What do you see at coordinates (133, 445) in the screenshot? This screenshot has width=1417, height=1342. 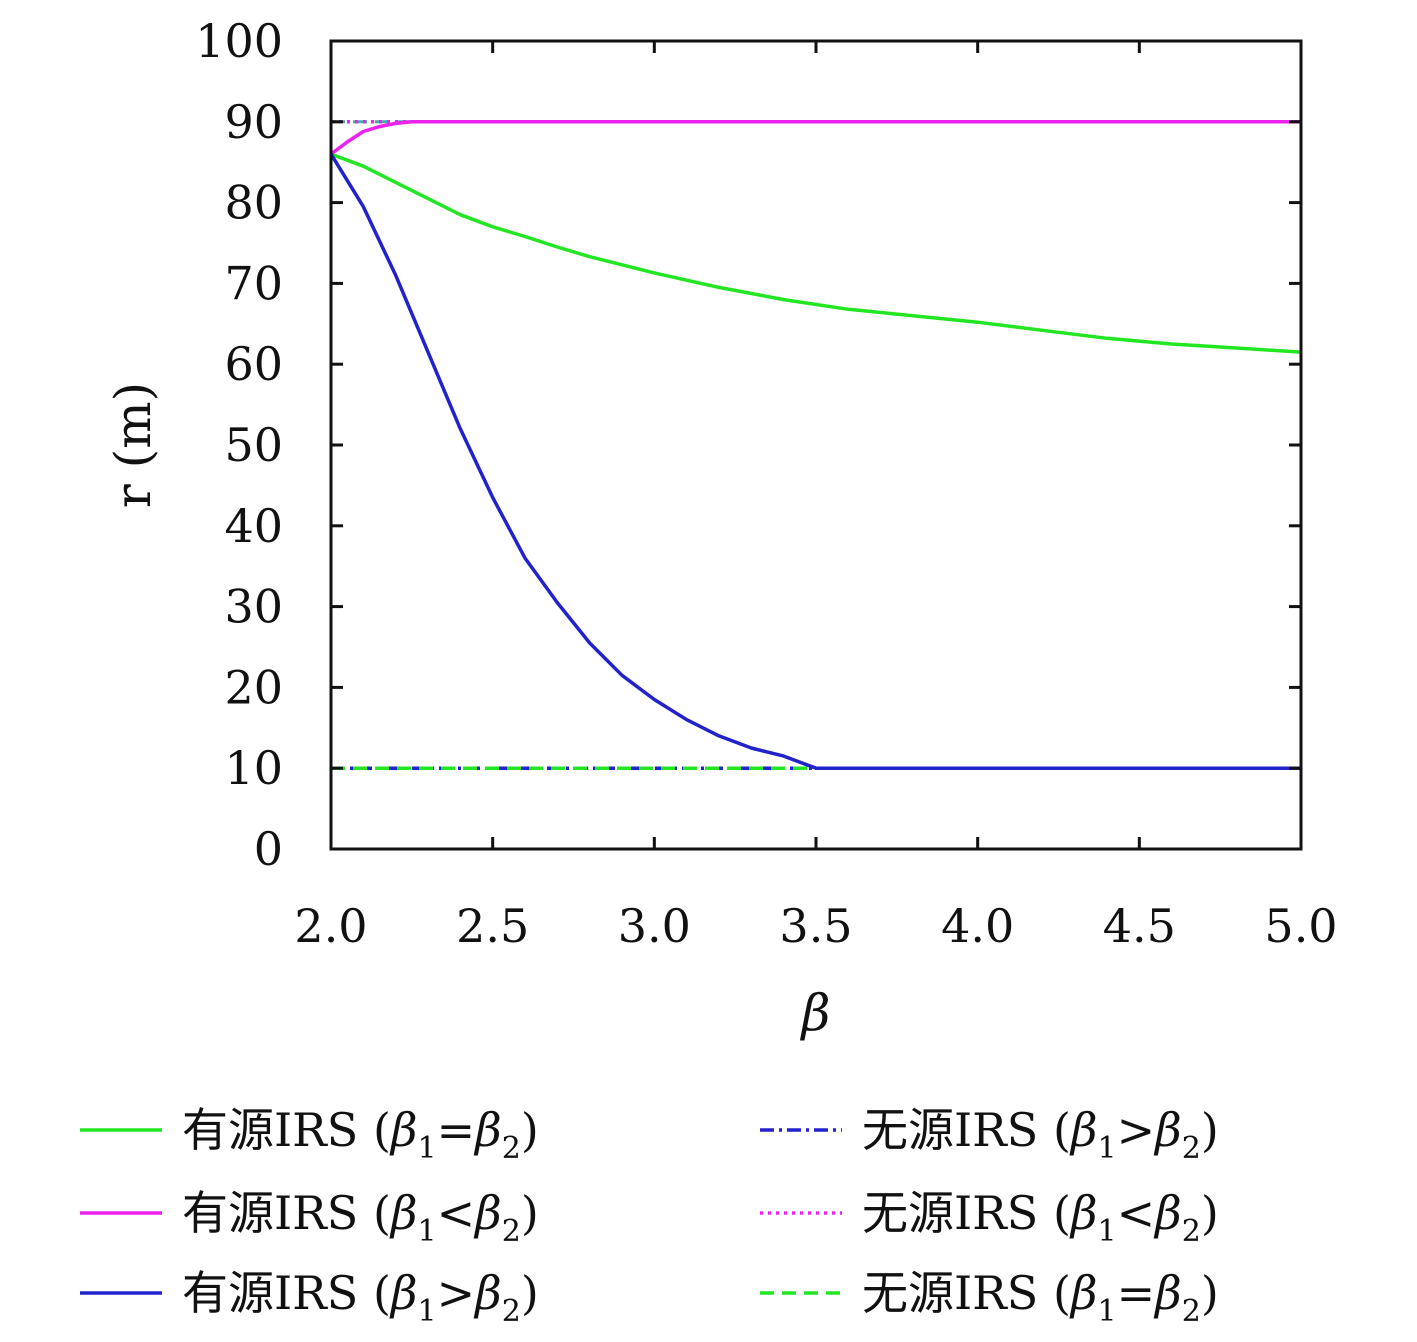 I see `y-axis-label: r (m)` at bounding box center [133, 445].